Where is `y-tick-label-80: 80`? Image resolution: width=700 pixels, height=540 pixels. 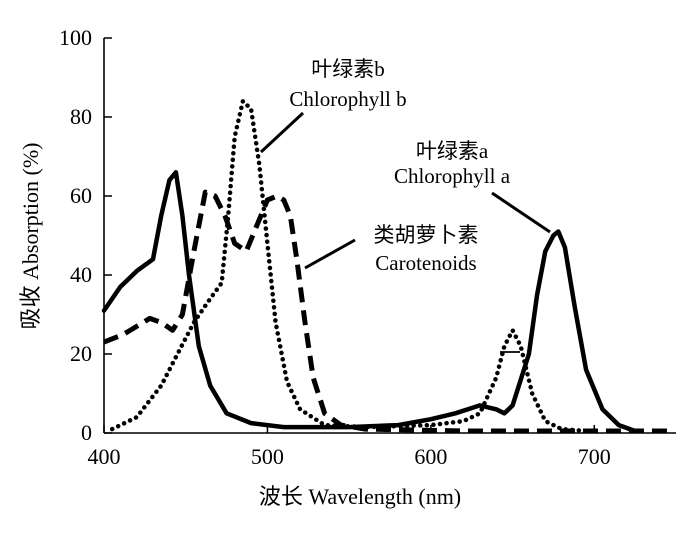
y-tick-label-80: 80 is located at coordinates (81, 116).